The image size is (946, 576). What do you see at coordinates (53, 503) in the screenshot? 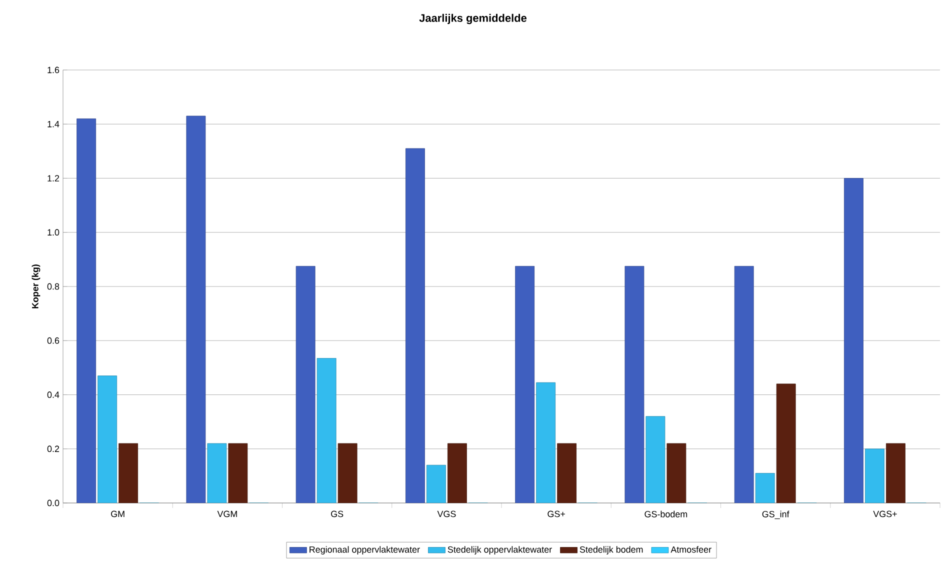
I see `y-tick-label: 0.0` at bounding box center [53, 503].